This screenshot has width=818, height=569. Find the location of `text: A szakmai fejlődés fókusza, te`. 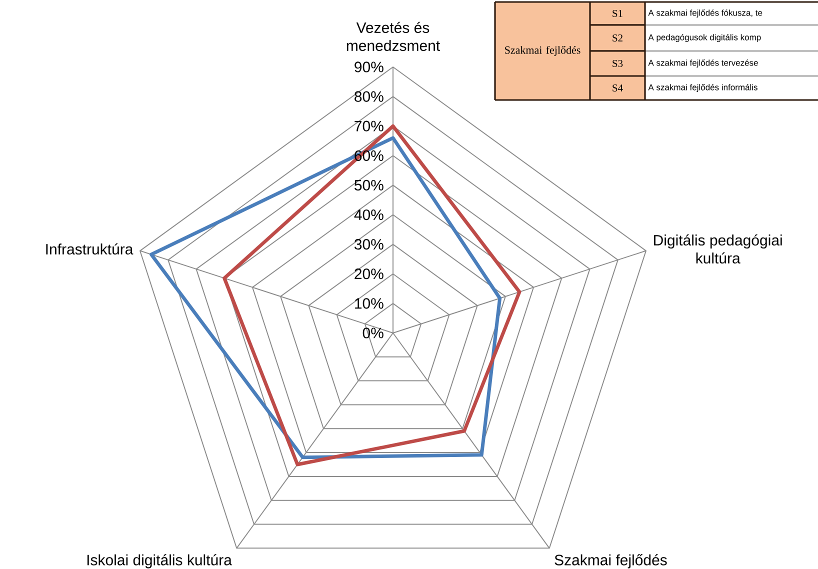

text: A szakmai fejlődés fókusza, te is located at coordinates (705, 13).